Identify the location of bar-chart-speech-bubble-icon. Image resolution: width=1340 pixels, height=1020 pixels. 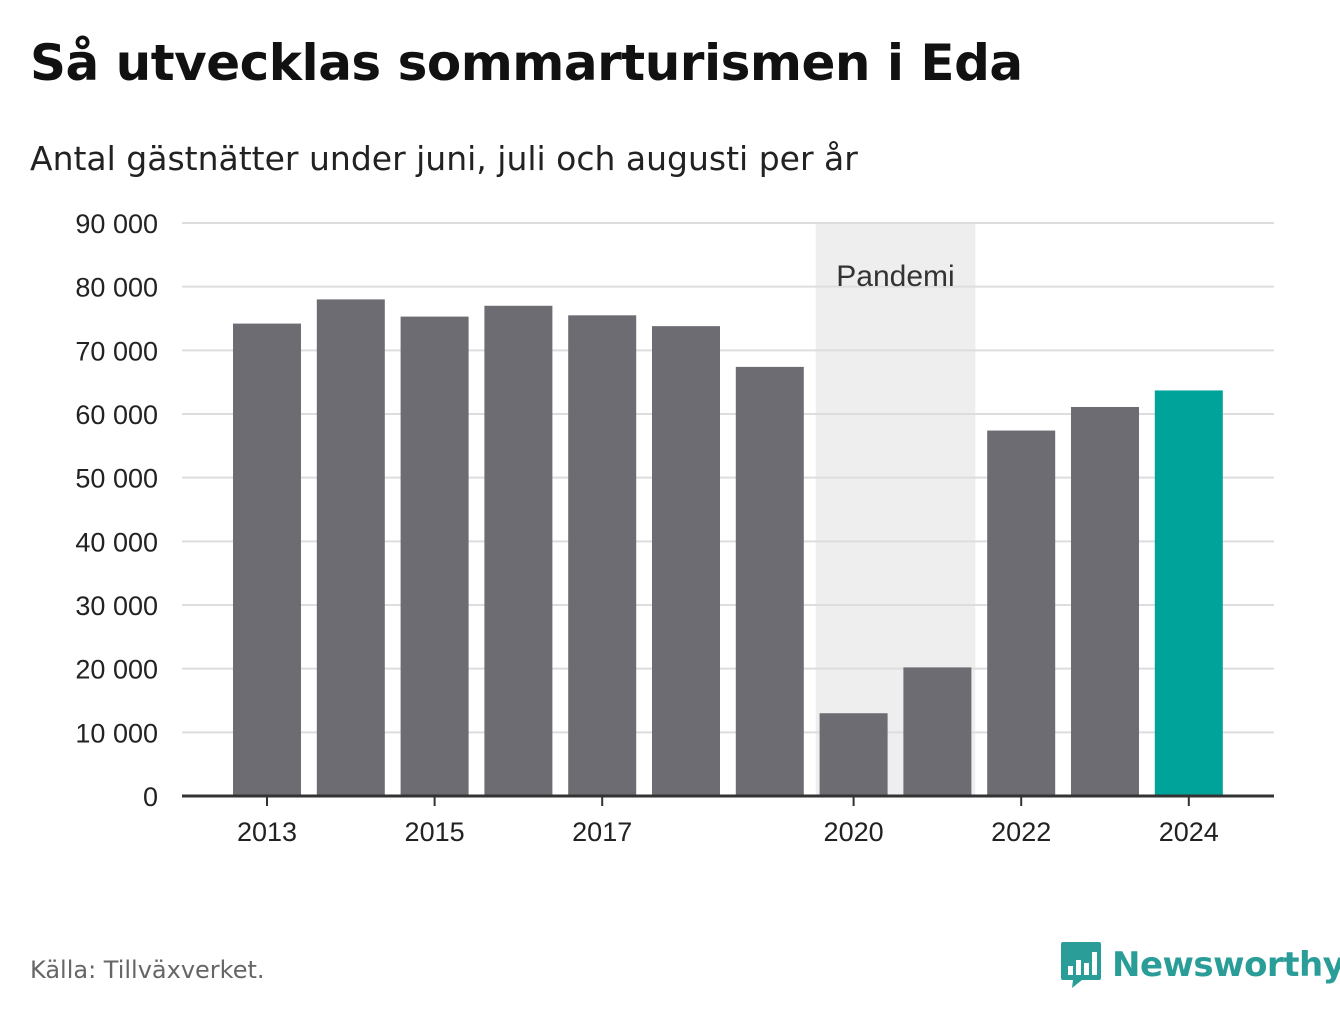
(1081, 965).